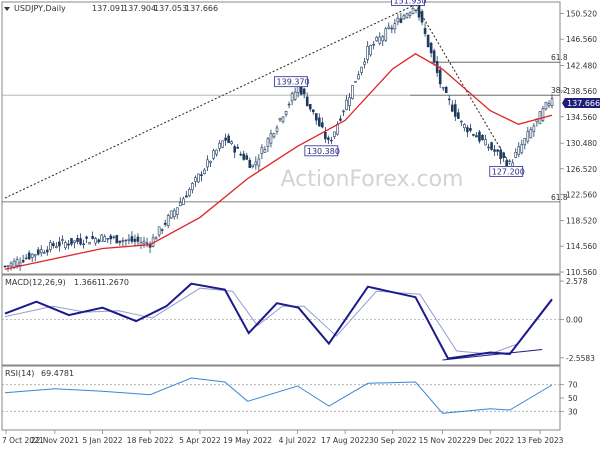 Image resolution: width=600 pixels, height=450 pixels. I want to click on date-tick-label: 5 Apr 2022, so click(200, 440).